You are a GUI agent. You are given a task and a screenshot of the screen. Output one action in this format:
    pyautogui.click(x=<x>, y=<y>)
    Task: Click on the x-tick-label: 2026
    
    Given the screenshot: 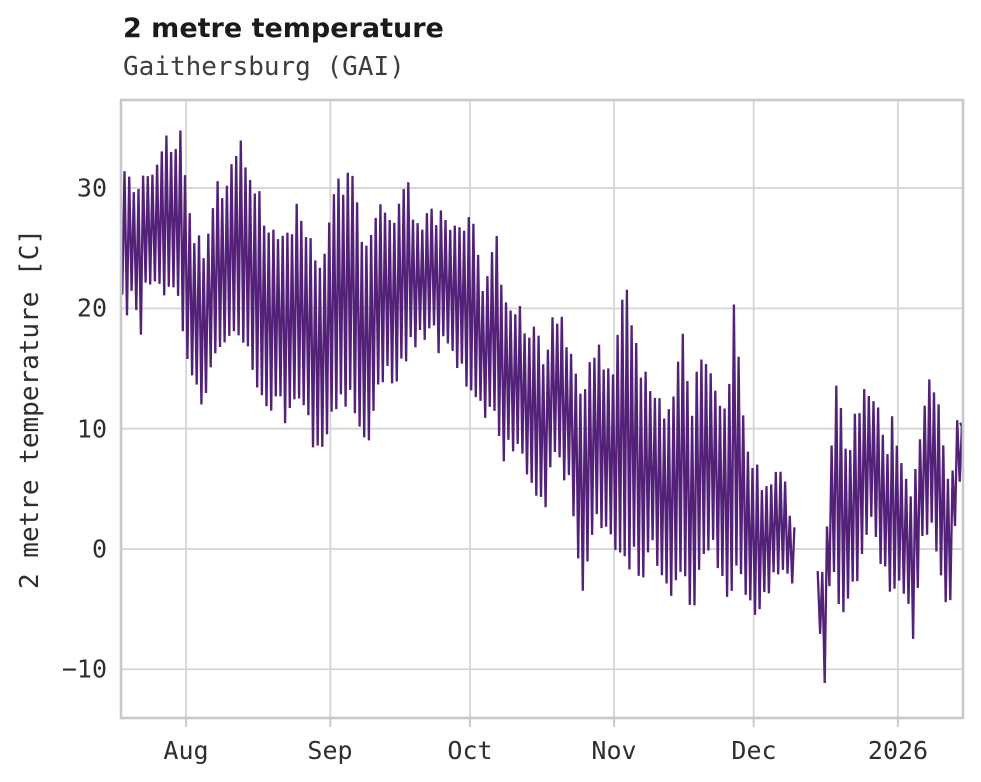 What is the action you would take?
    pyautogui.click(x=898, y=750)
    